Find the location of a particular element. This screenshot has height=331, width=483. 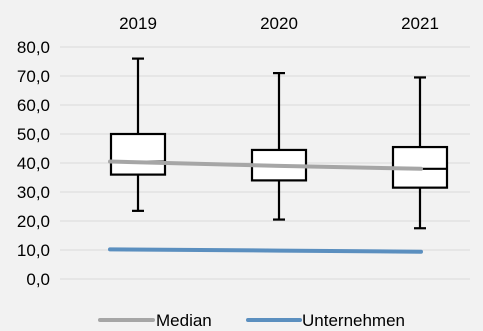

y-tick-label: 50,0 is located at coordinates (33, 134).